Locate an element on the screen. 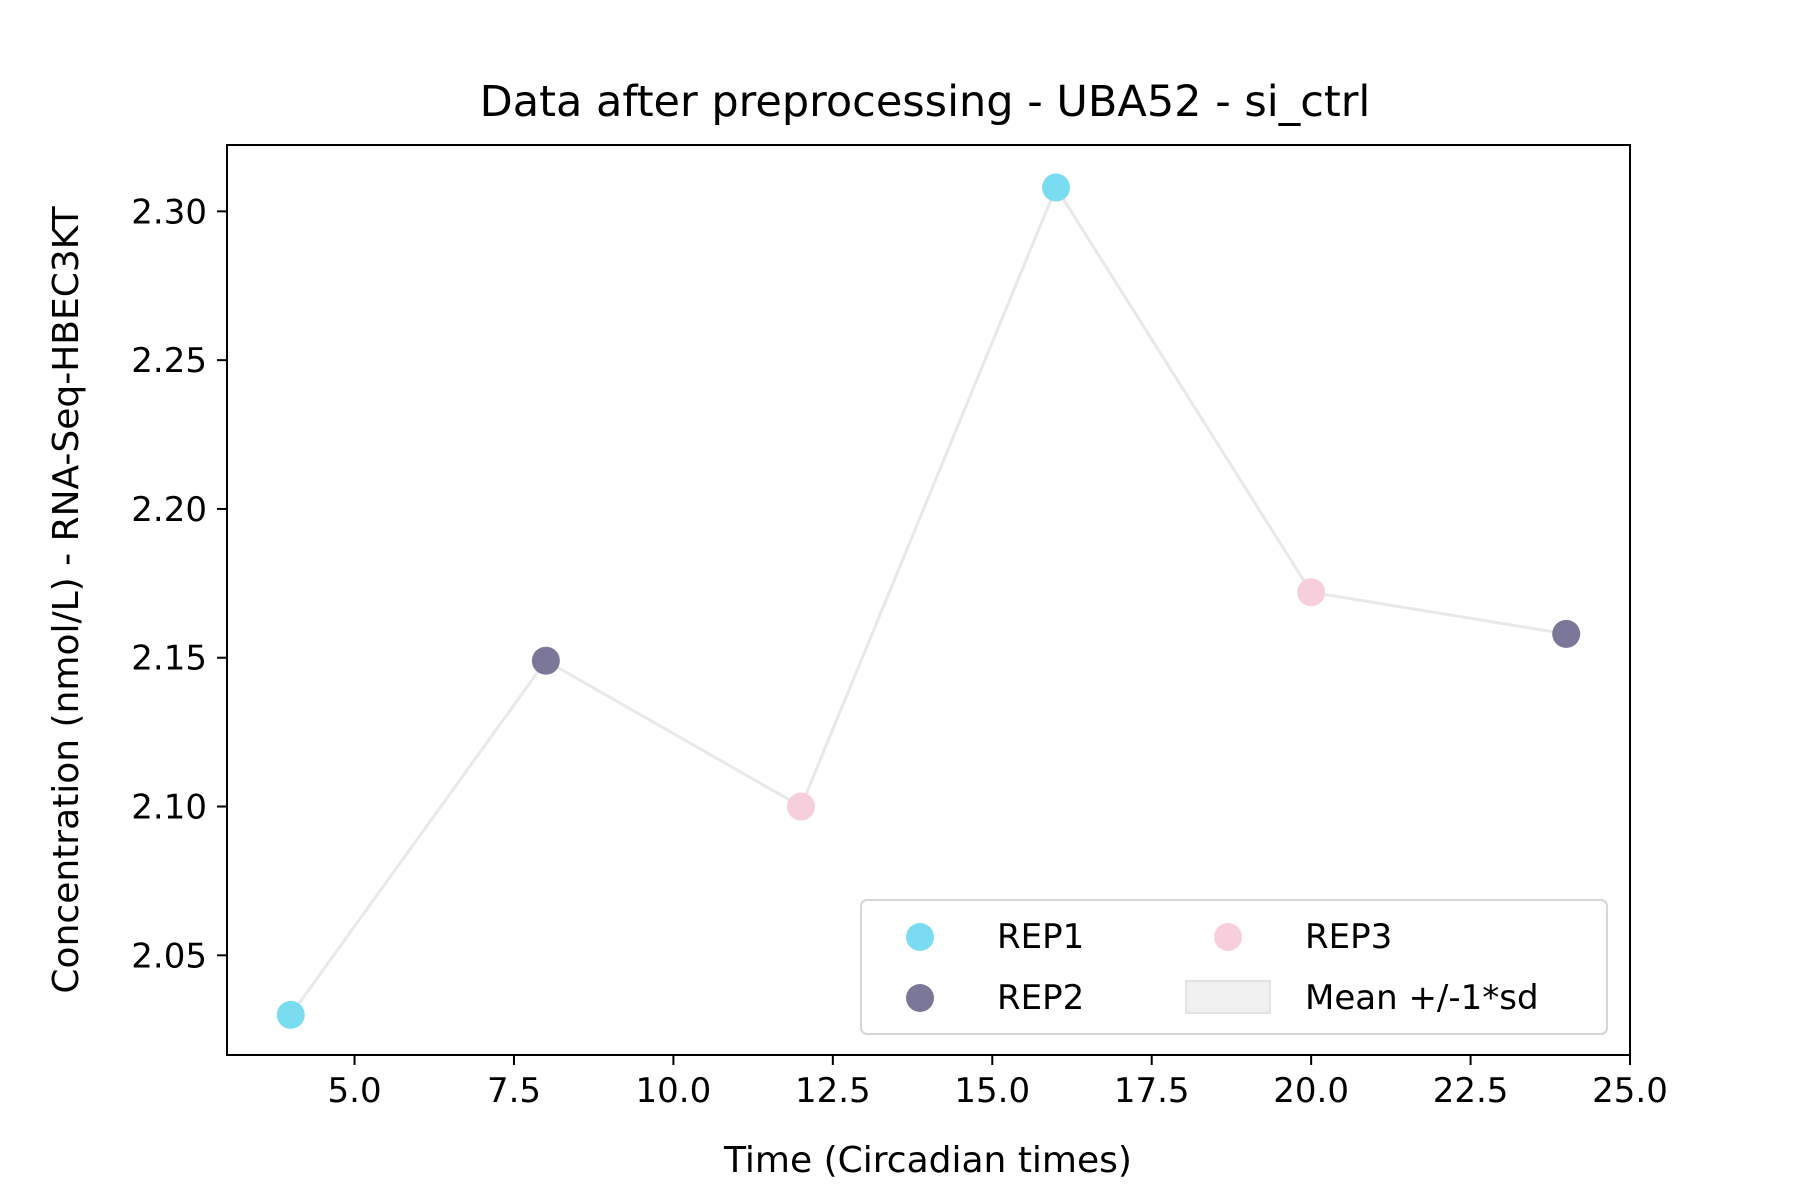 Image resolution: width=1800 pixels, height=1200 pixels. y-tick-label: 2.25 is located at coordinates (169, 361).